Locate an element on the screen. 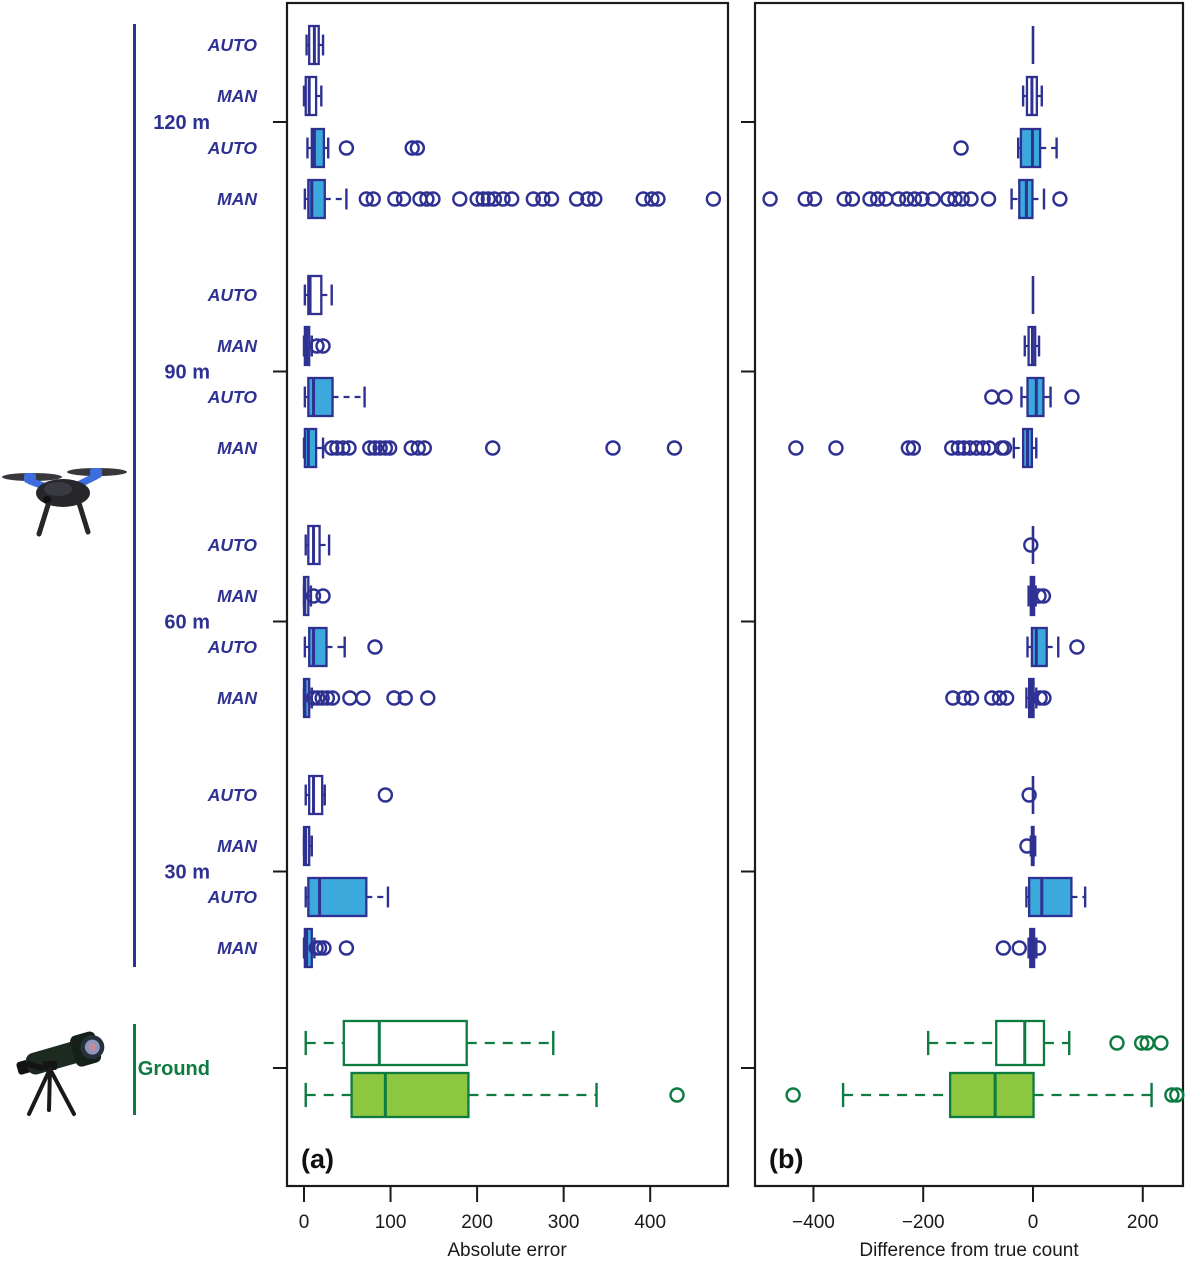  row-label-auto-6: AUTO is located at coordinates (232, 397).